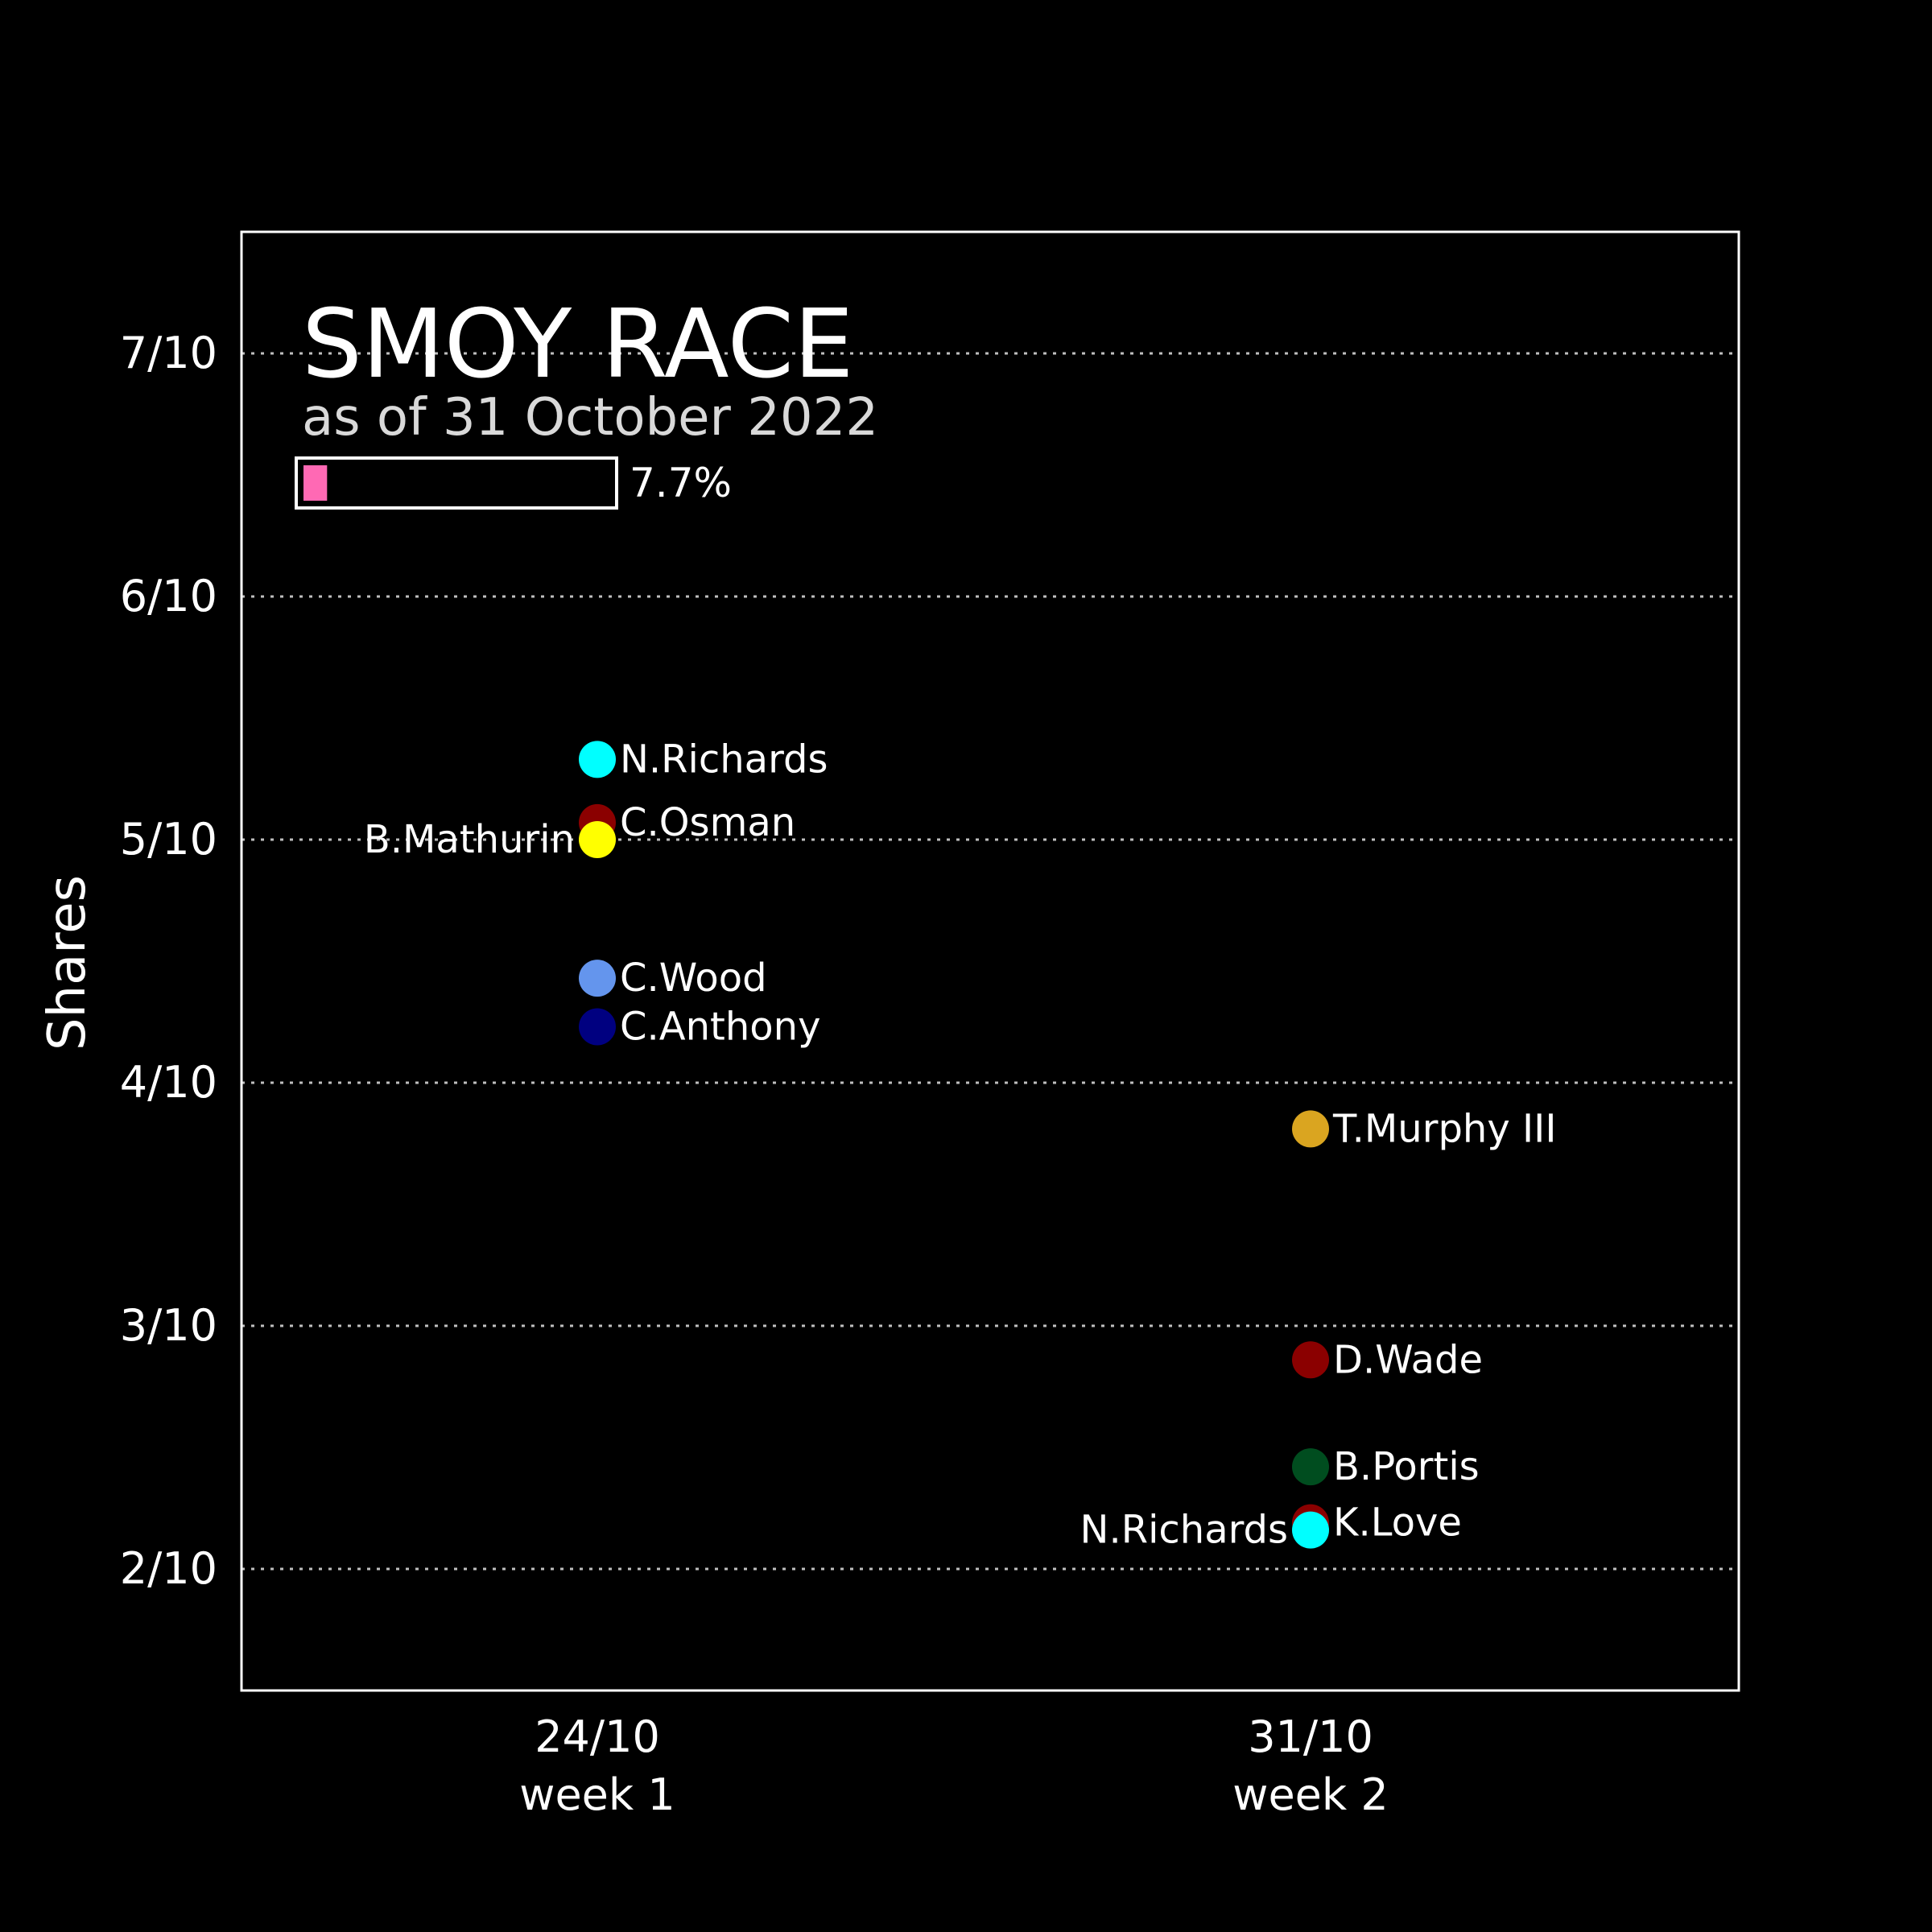  I want to click on x-tick-date: 24/10, so click(597, 1736).